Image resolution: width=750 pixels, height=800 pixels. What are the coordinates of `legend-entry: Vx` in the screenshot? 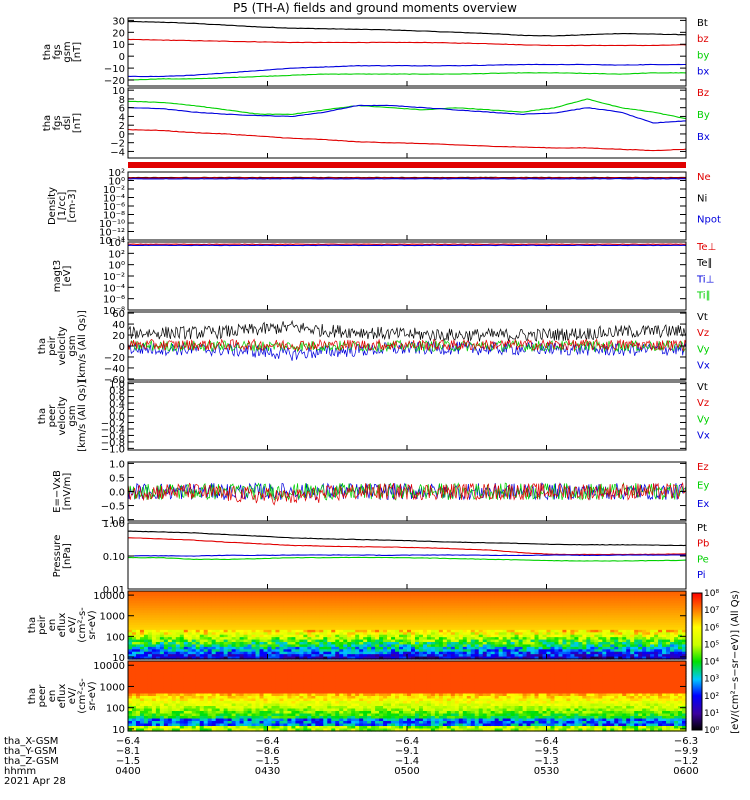 It's located at (703, 436).